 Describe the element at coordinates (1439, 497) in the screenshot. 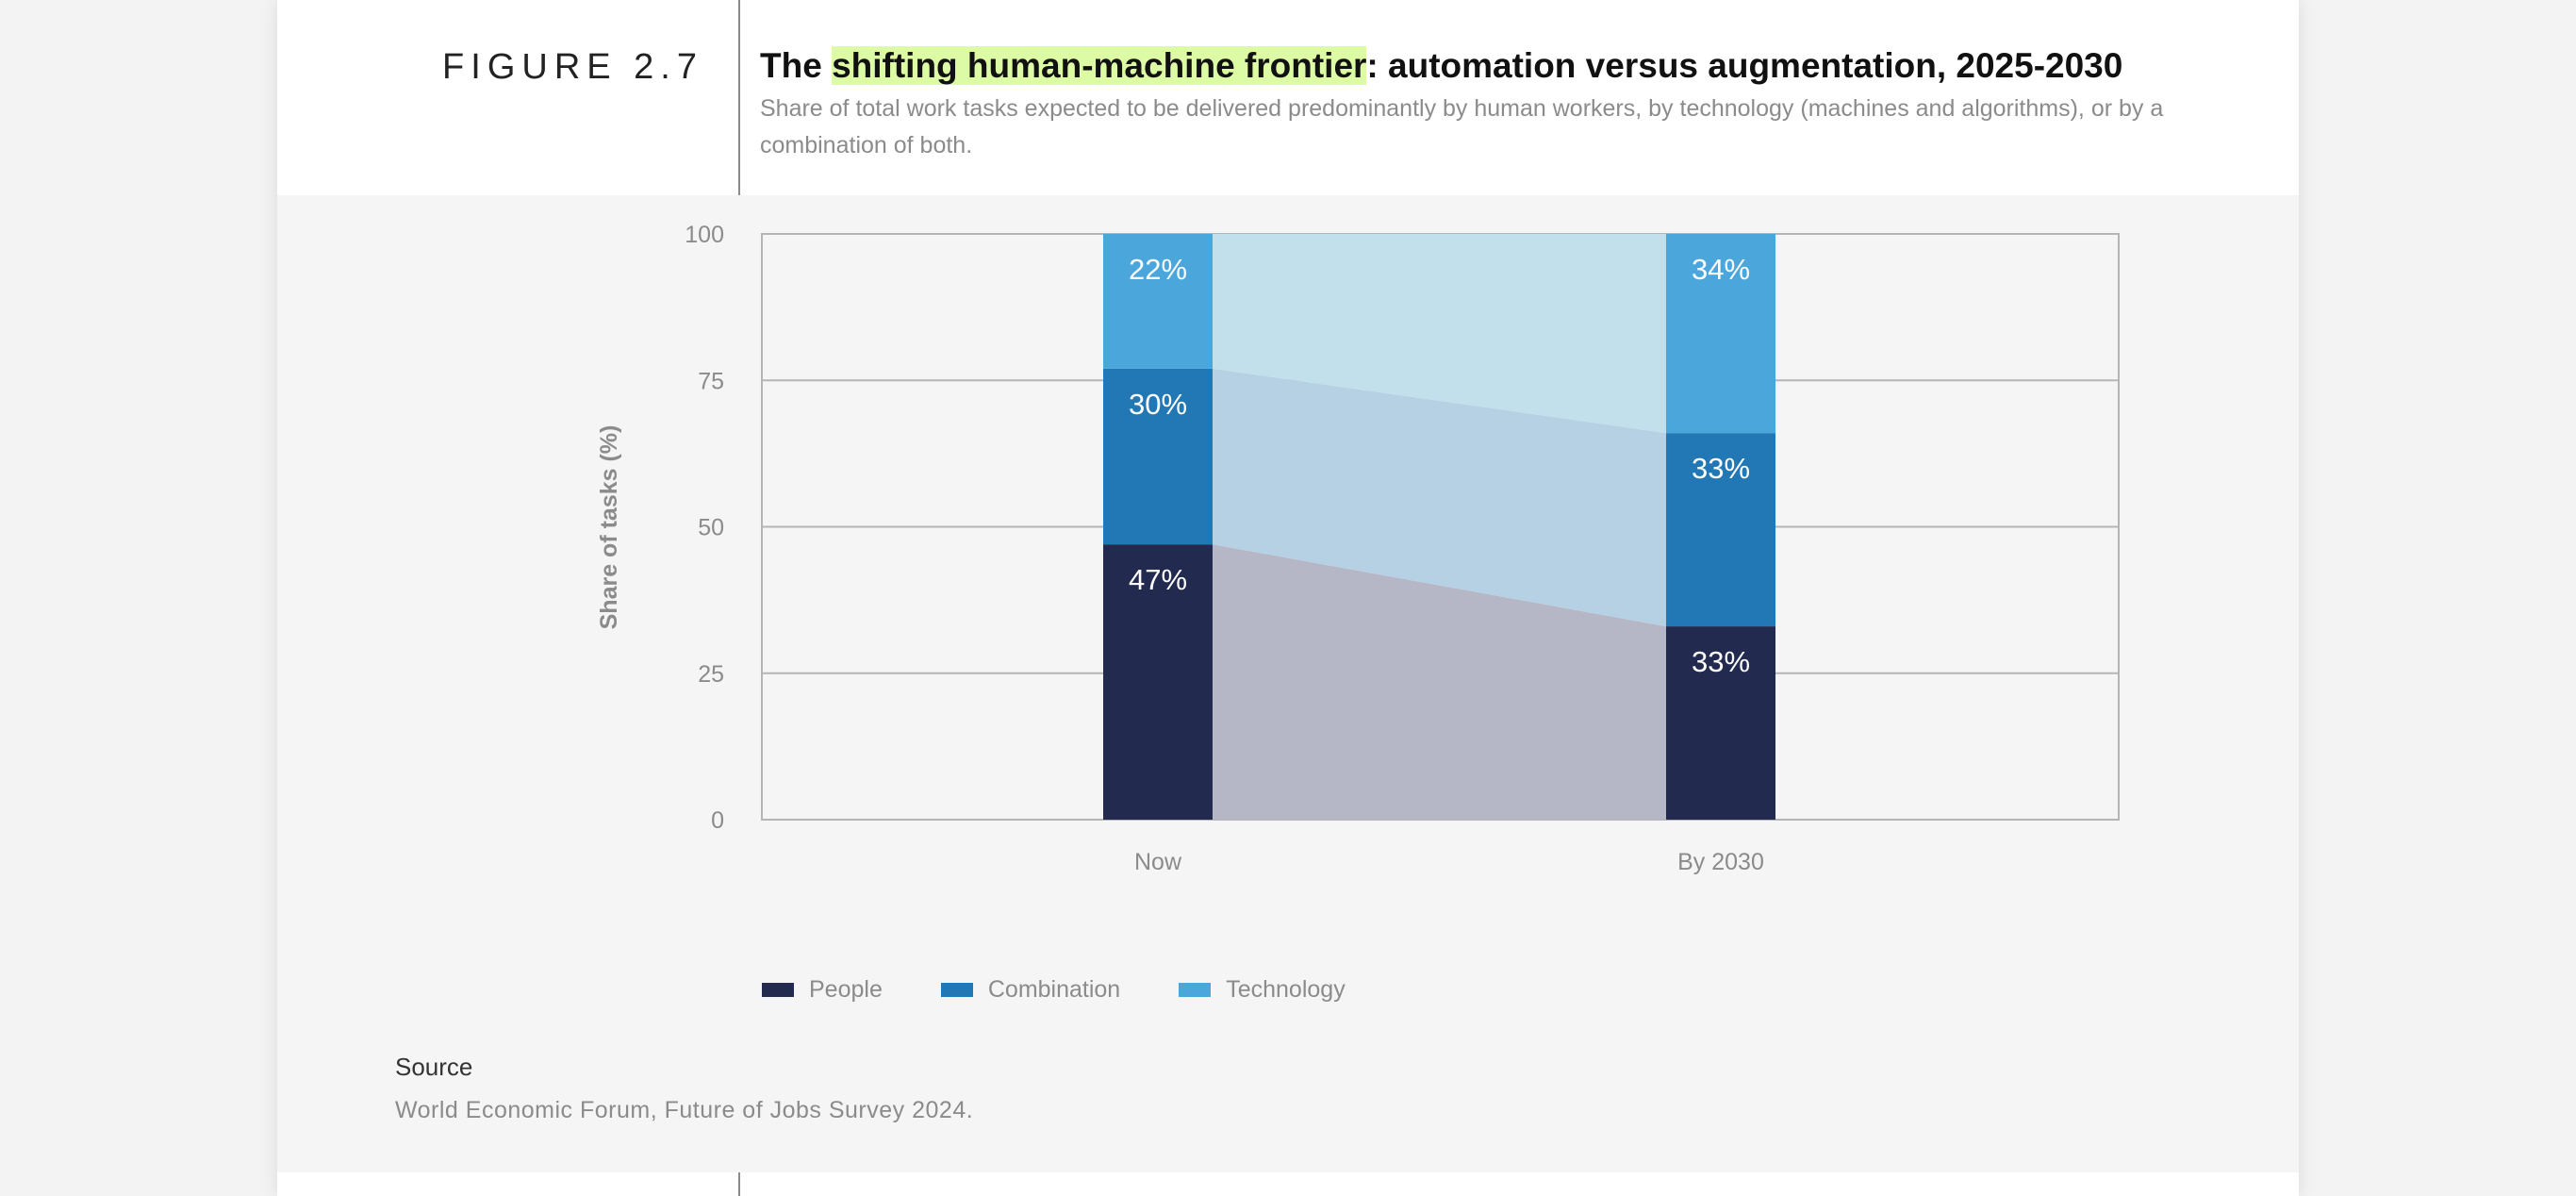

I see `connector-area-combination` at that location.